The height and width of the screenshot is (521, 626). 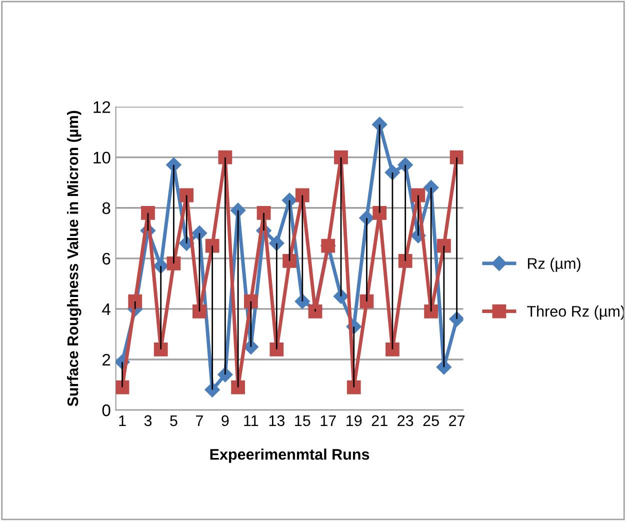 What do you see at coordinates (122, 420) in the screenshot?
I see `x-tick-label: 1` at bounding box center [122, 420].